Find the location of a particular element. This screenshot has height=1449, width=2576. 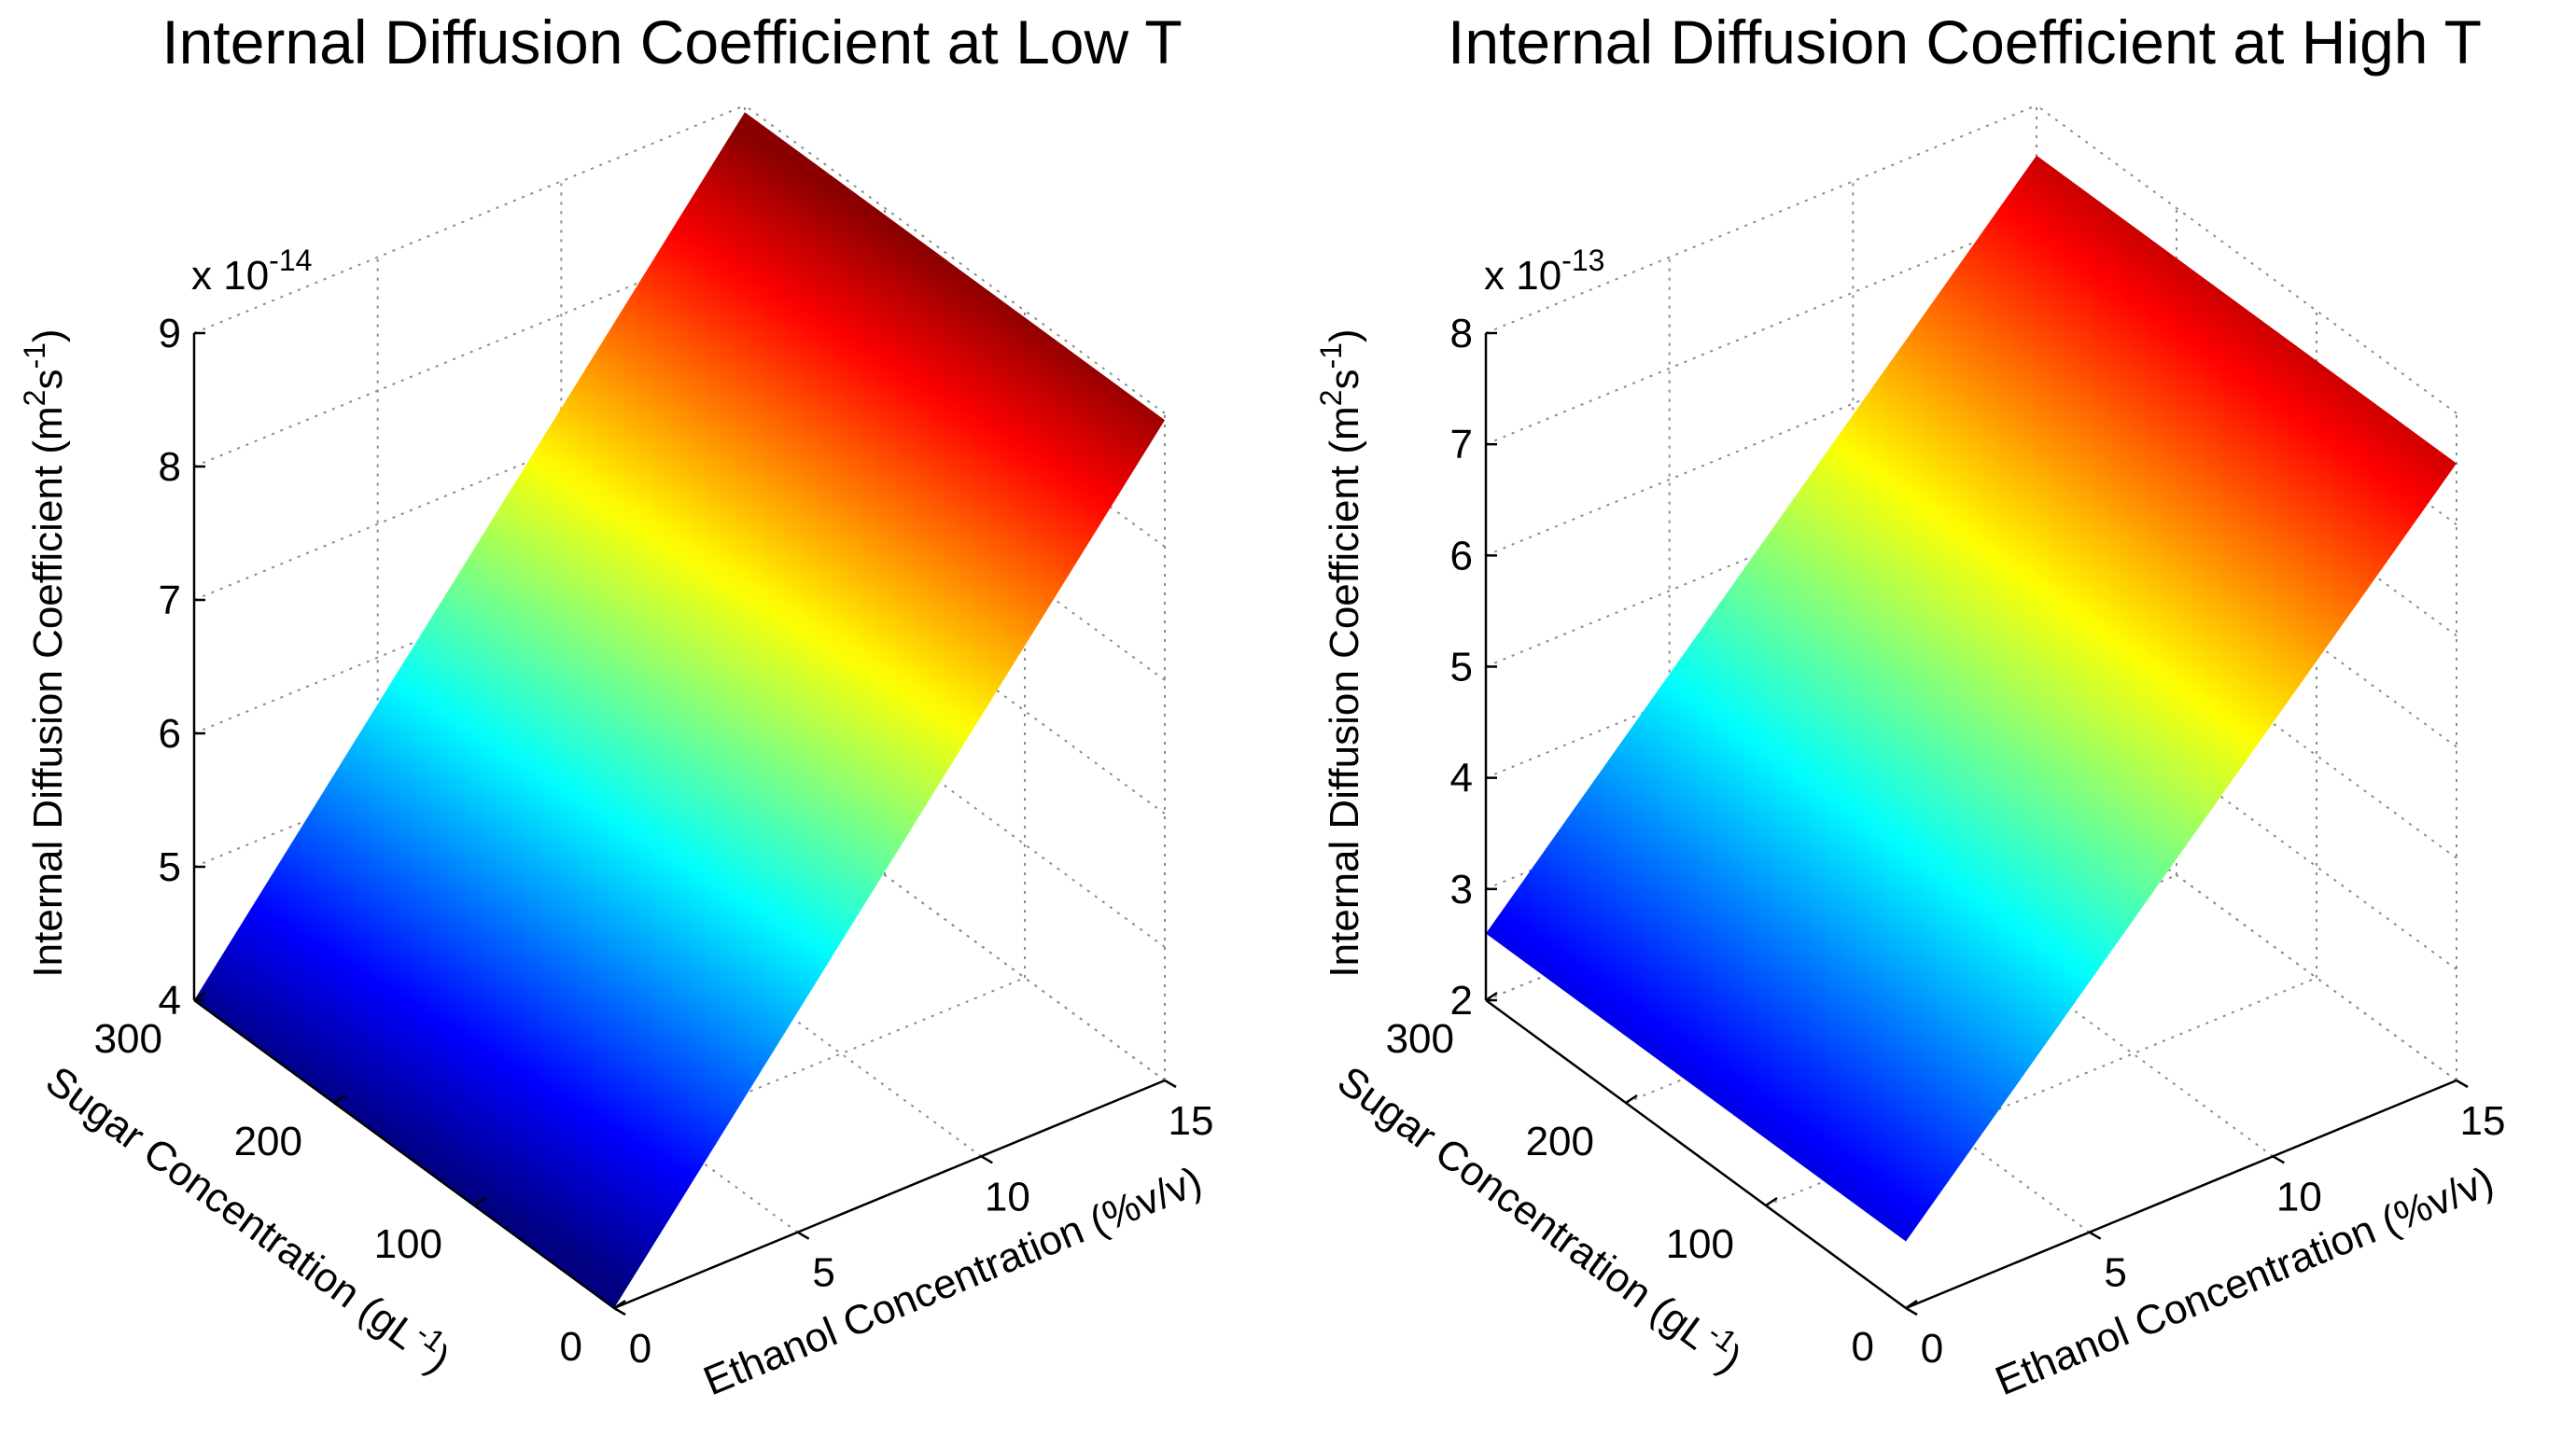

multiplier-exponent: -13 is located at coordinates (1582, 260).